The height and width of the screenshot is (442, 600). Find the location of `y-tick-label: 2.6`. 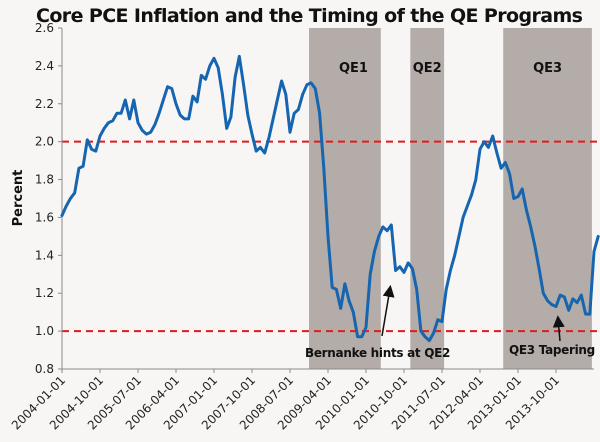

y-tick-label: 2.6 is located at coordinates (44, 28).